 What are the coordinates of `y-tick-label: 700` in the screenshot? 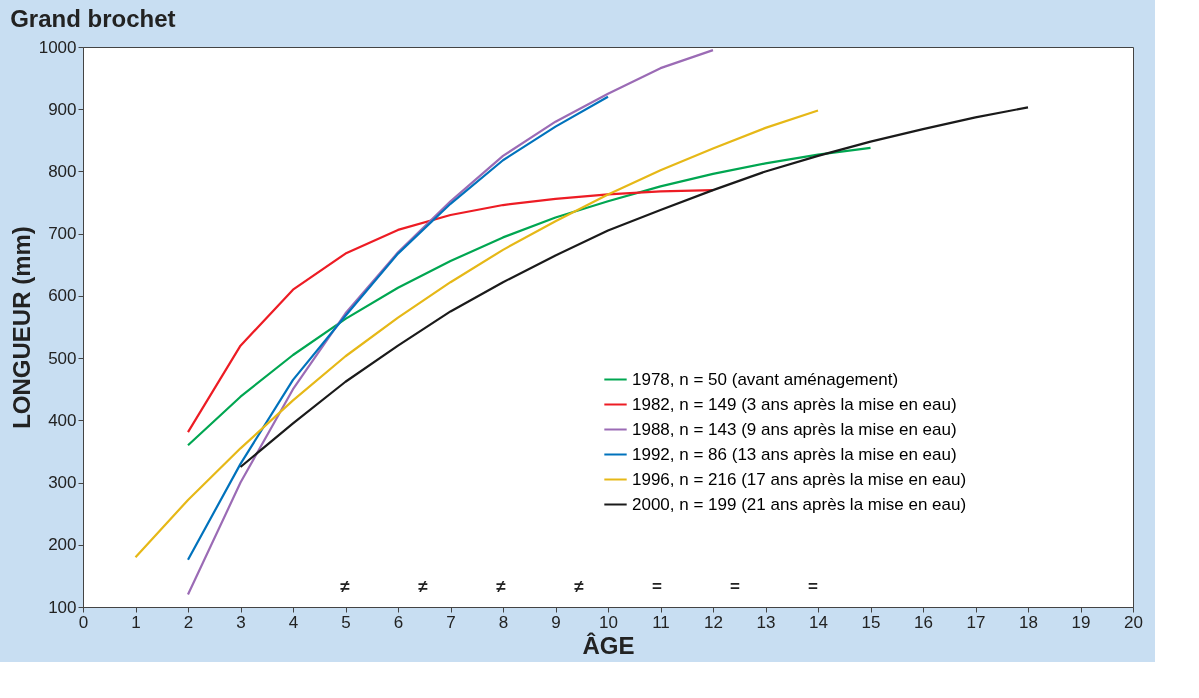 It's located at (62, 234).